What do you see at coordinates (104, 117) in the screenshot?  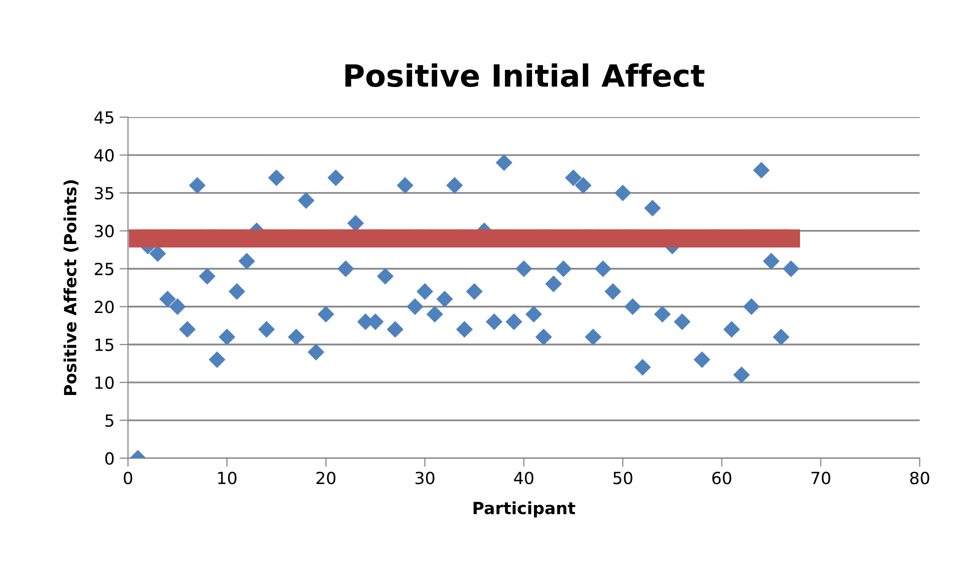 I see `y-tick-label: 45` at bounding box center [104, 117].